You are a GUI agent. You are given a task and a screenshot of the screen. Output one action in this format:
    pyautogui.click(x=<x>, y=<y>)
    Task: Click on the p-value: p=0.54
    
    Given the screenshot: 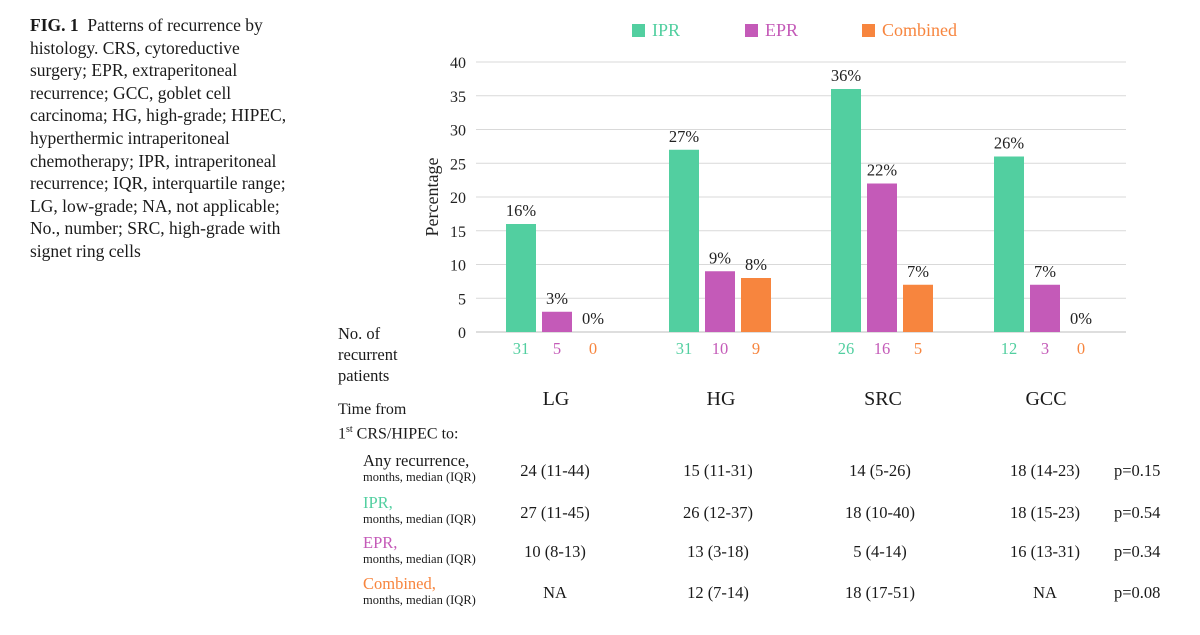 What is the action you would take?
    pyautogui.click(x=1137, y=512)
    